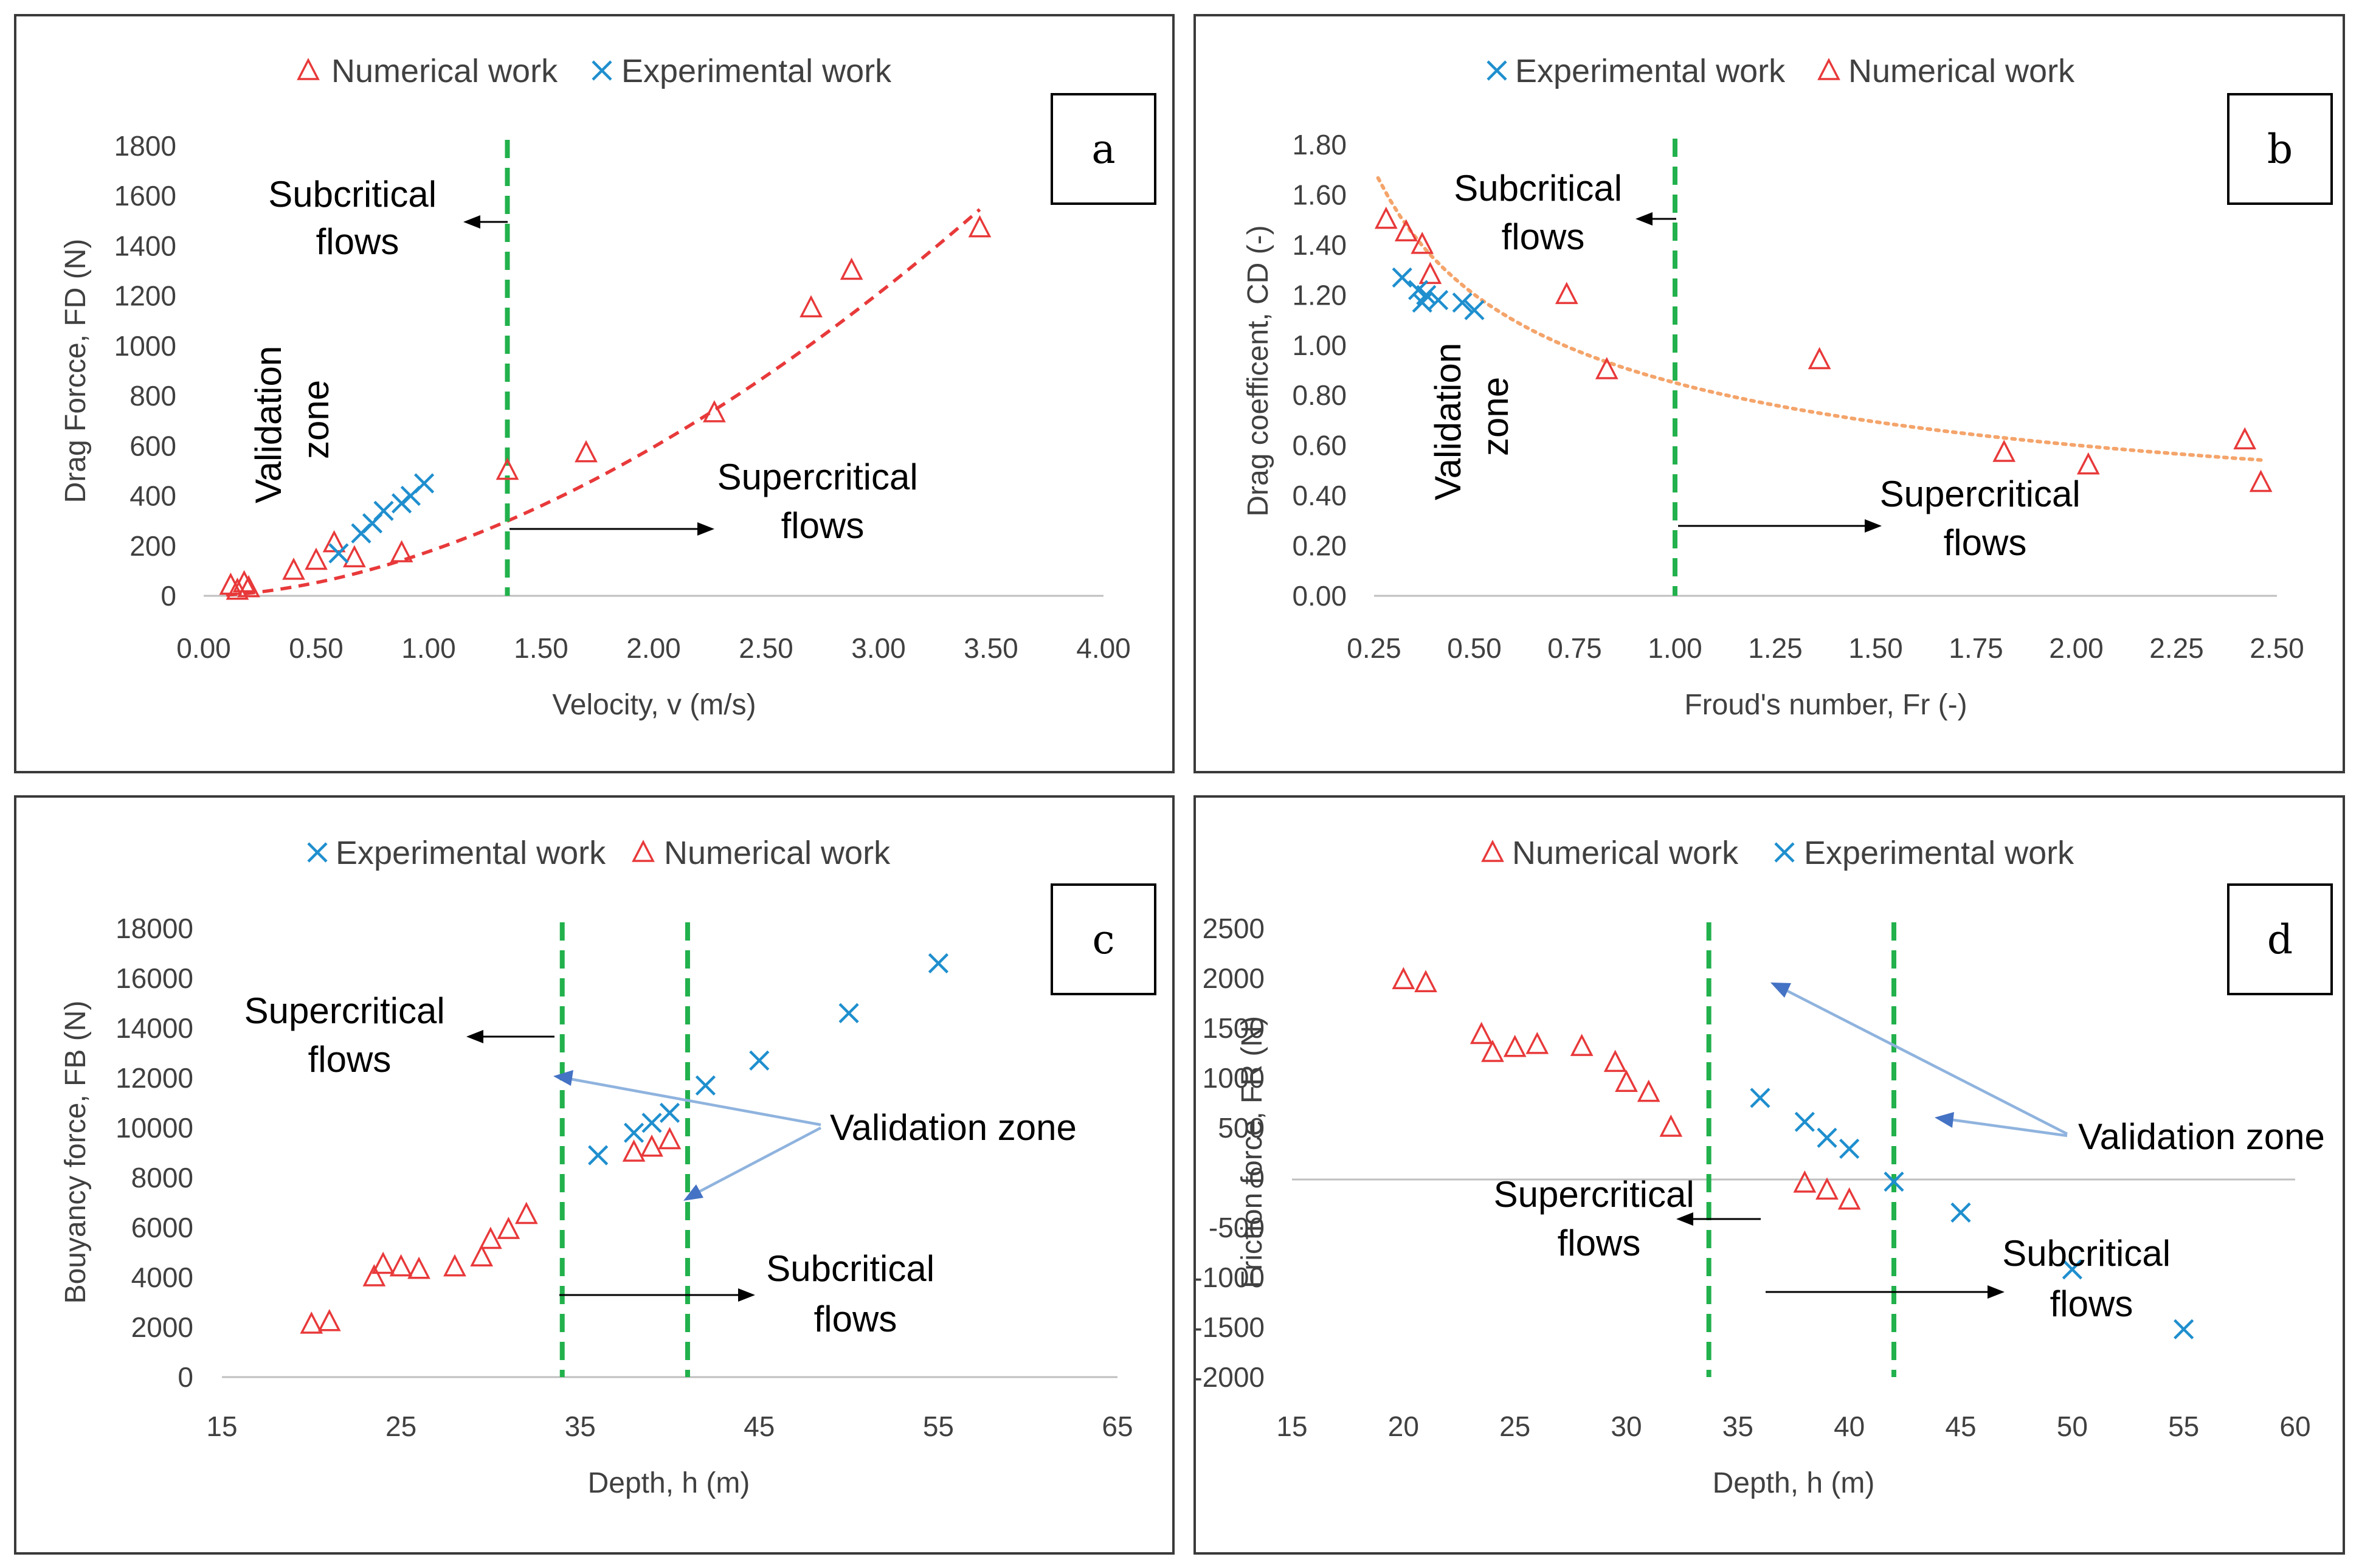  What do you see at coordinates (154, 1128) in the screenshot?
I see `y-tick-label: 10000` at bounding box center [154, 1128].